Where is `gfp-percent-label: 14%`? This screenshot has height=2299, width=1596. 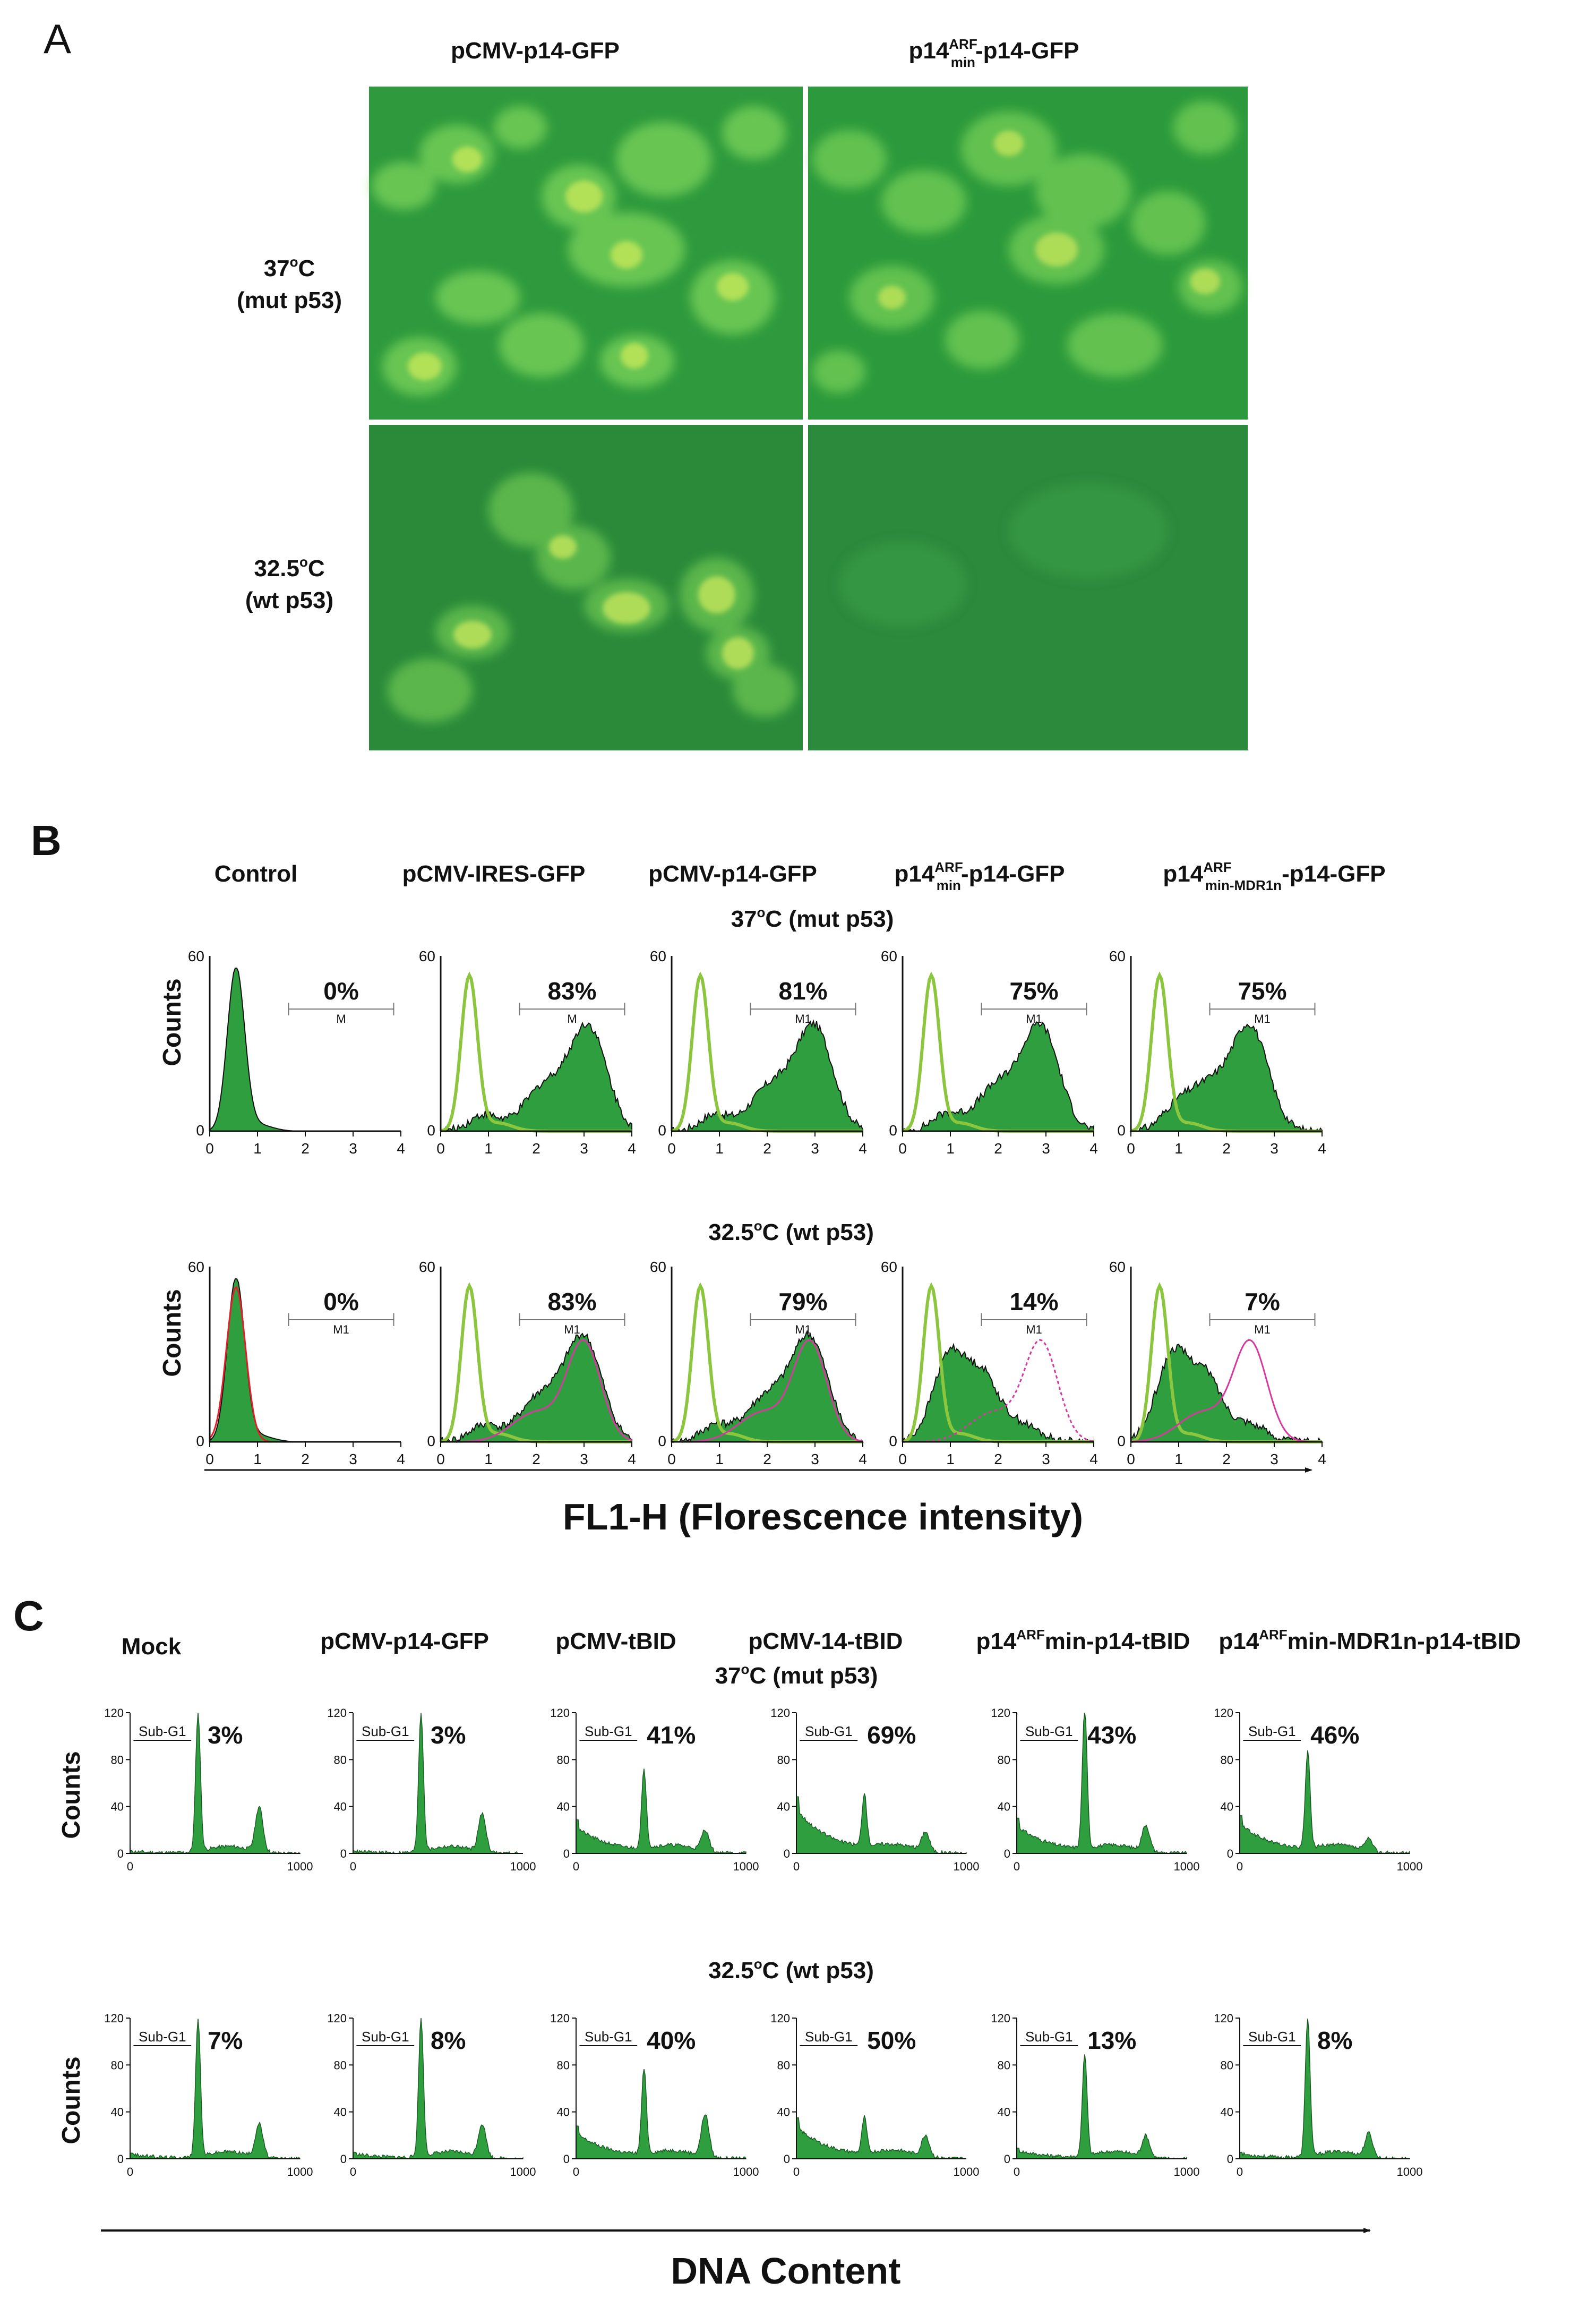 gfp-percent-label: 14% is located at coordinates (1033, 1301).